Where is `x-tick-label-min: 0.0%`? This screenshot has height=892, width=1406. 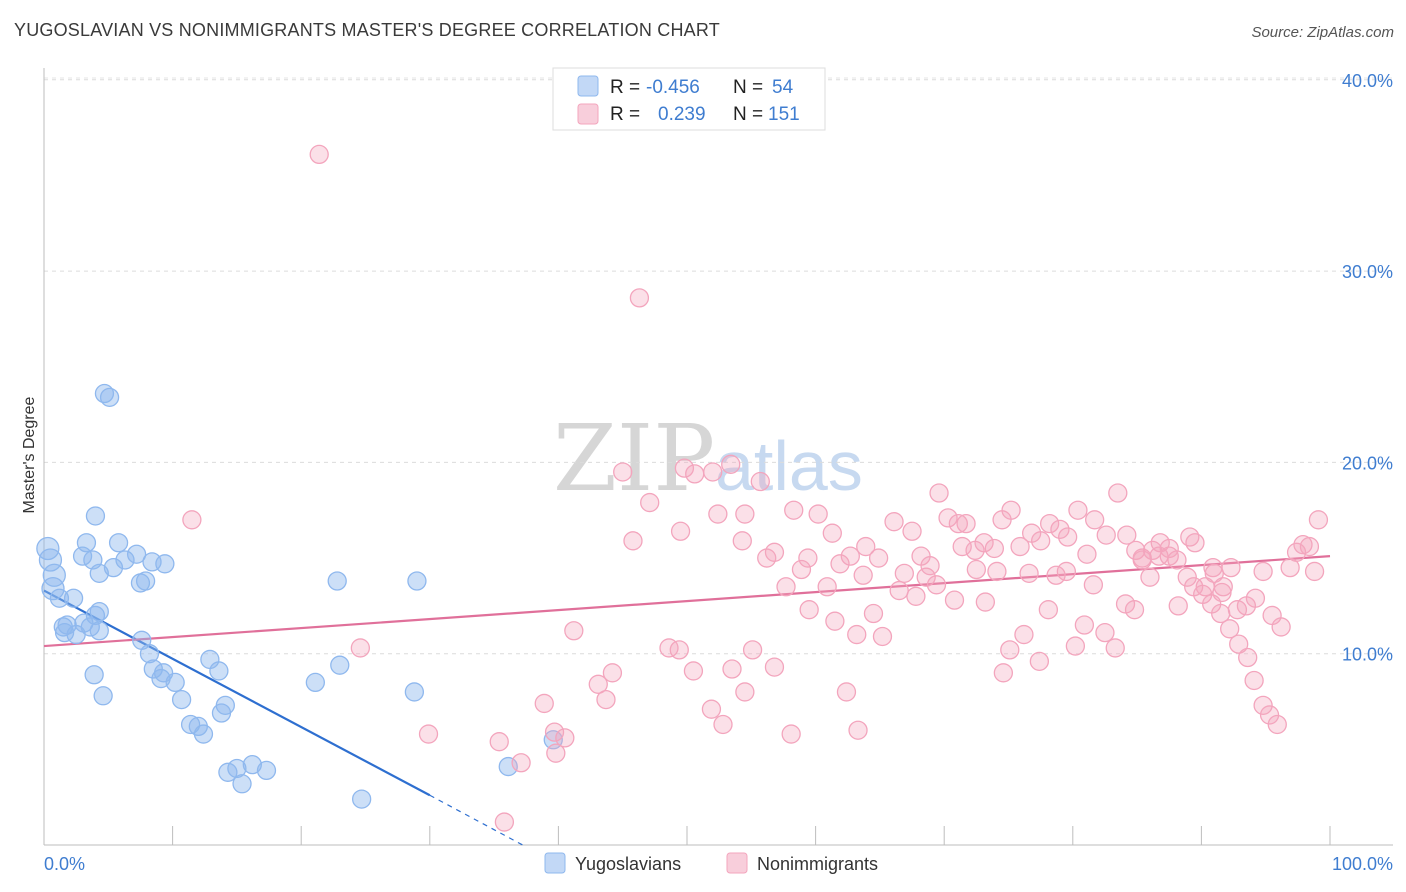
x-tick-label-min: 0.0% is located at coordinates (64, 864).